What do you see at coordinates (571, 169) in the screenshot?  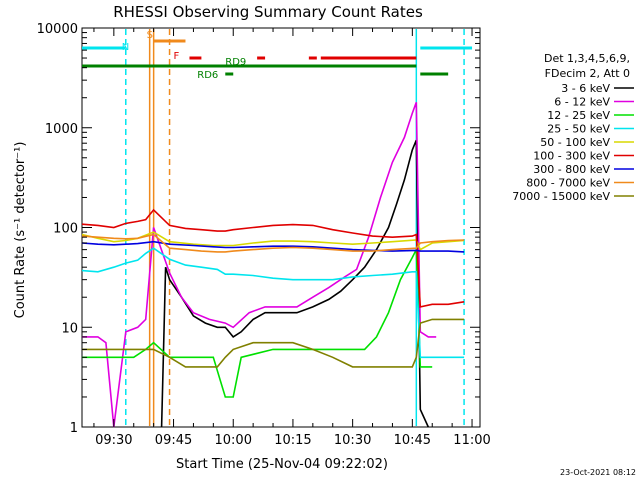 I see `legend-label: 300 - 800 keV` at bounding box center [571, 169].